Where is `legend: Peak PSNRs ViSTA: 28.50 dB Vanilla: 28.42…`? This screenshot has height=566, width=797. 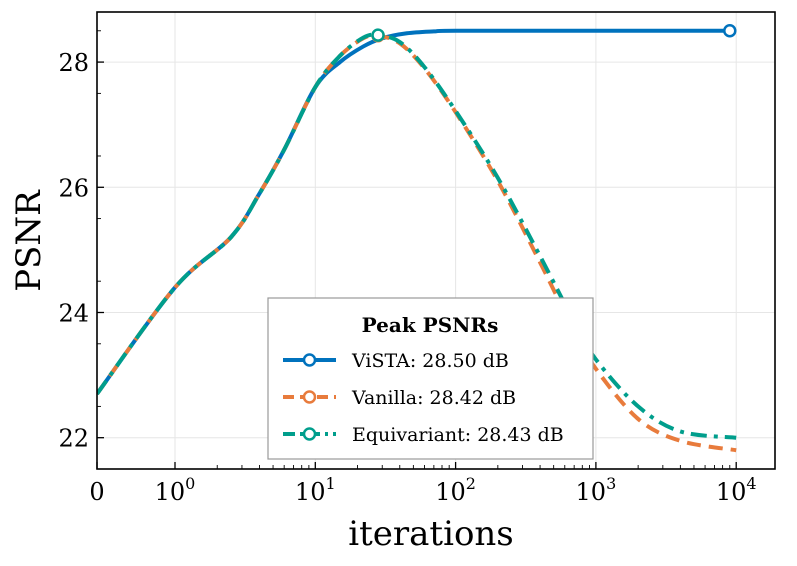
legend: Peak PSNRs ViSTA: 28.50 dB Vanilla: 28.42… is located at coordinates (430, 378).